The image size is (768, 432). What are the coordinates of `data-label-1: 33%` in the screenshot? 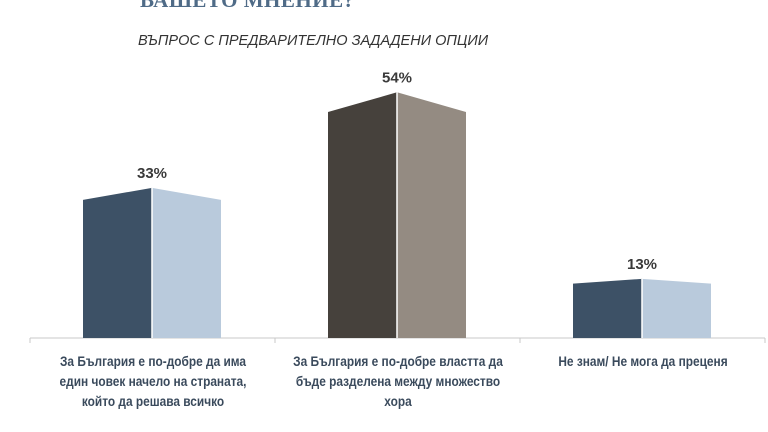 It's located at (152, 173).